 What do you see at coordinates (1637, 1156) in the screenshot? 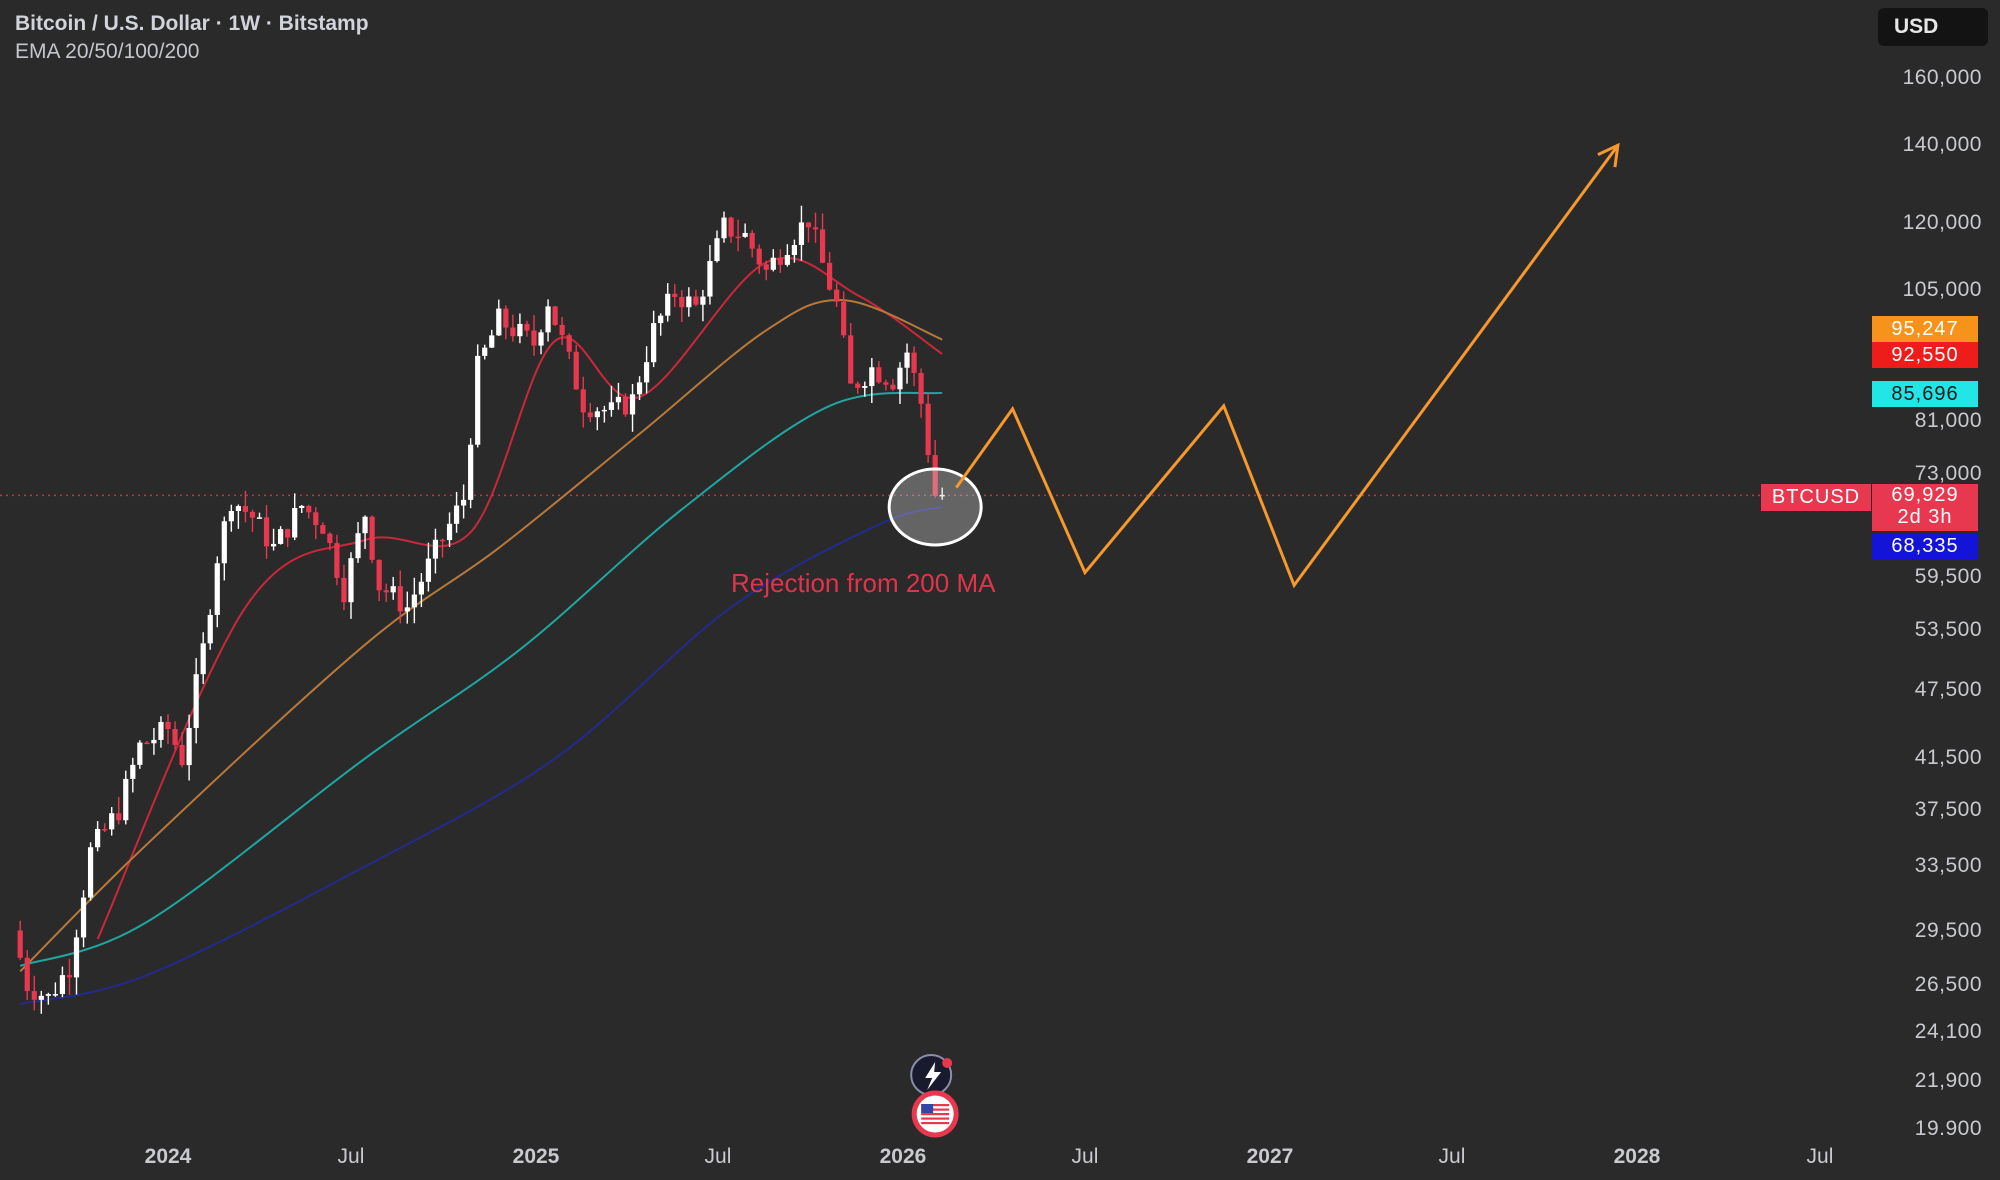
I see `x-tick-label: 2028` at bounding box center [1637, 1156].